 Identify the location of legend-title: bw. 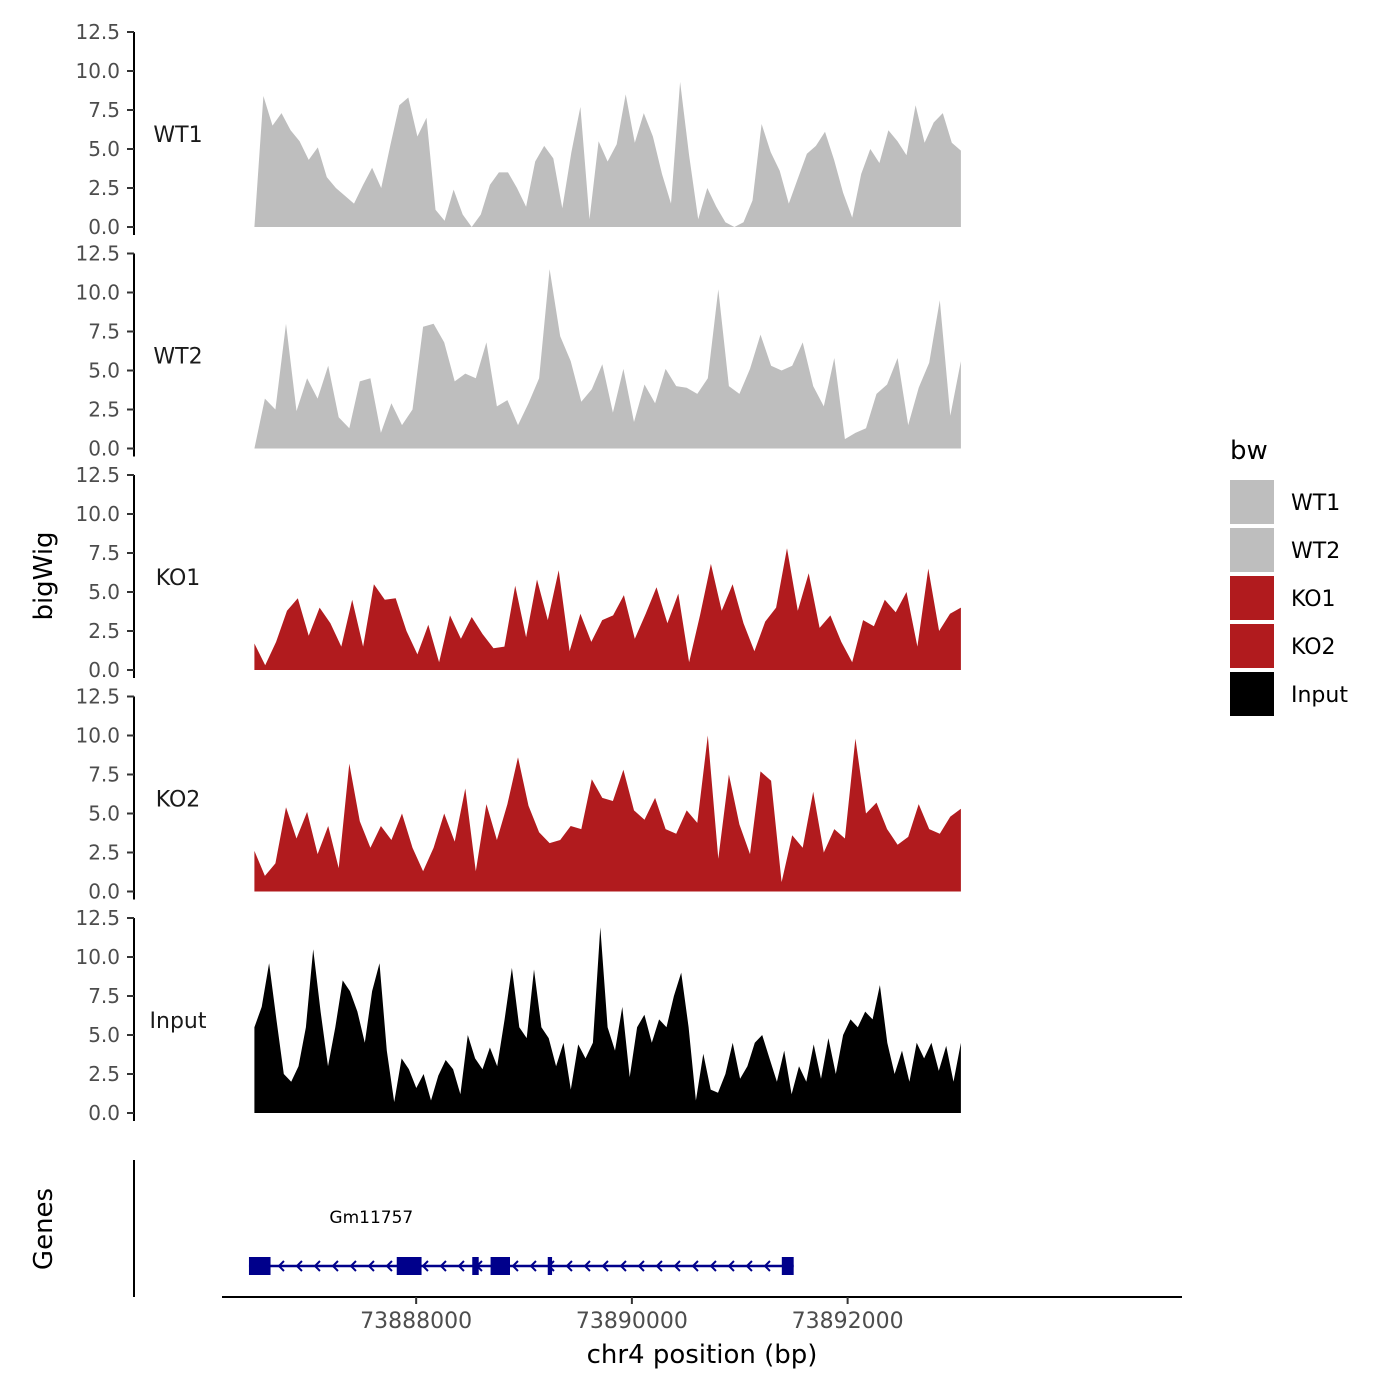
(1249, 451).